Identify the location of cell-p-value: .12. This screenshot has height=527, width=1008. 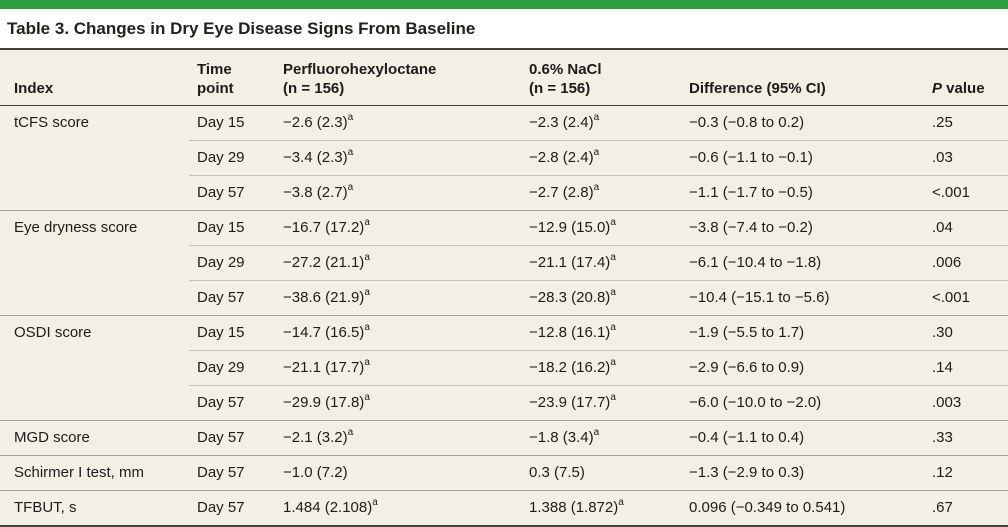
(966, 473).